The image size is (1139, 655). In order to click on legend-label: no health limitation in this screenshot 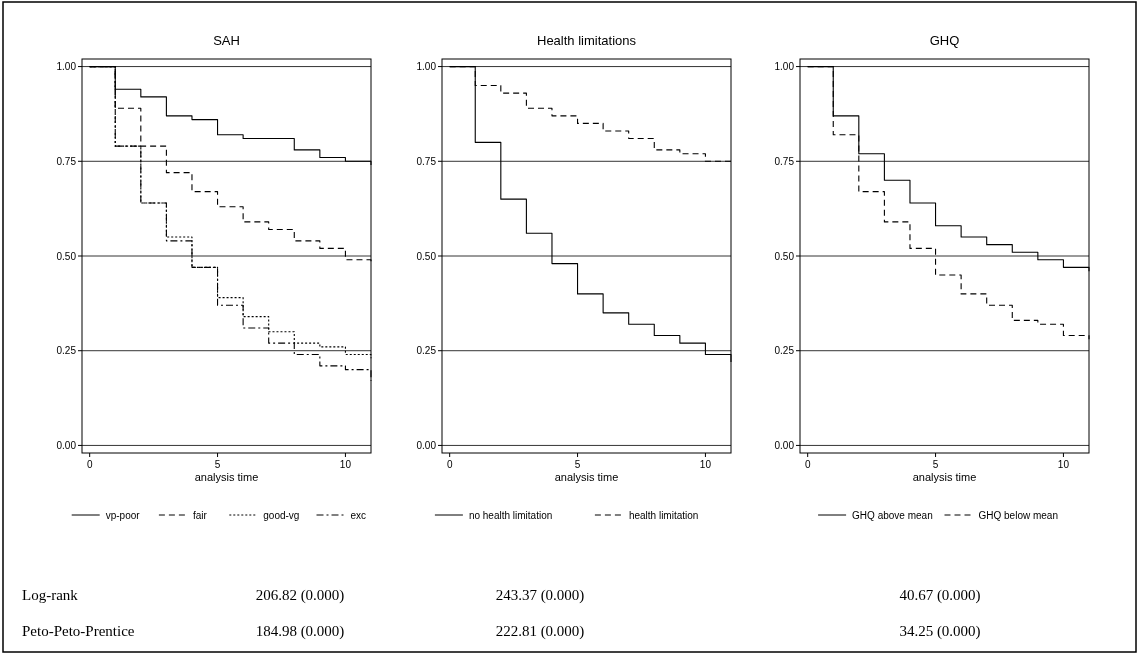, I will do `click(510, 515)`.